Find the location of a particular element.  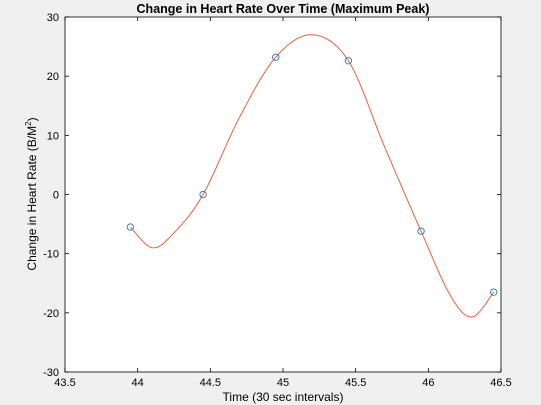

y-tick-label: 20 is located at coordinates (53, 77).